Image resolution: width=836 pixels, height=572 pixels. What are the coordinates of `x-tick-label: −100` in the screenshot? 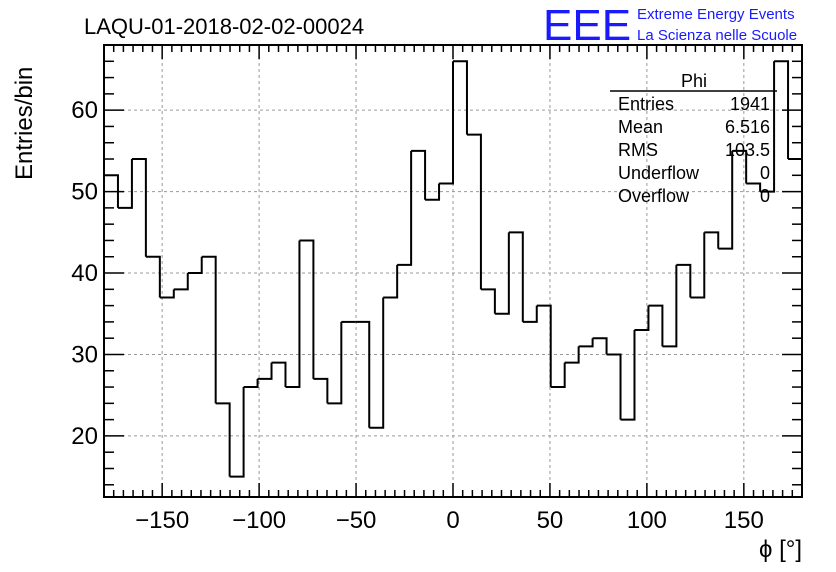 It's located at (259, 520).